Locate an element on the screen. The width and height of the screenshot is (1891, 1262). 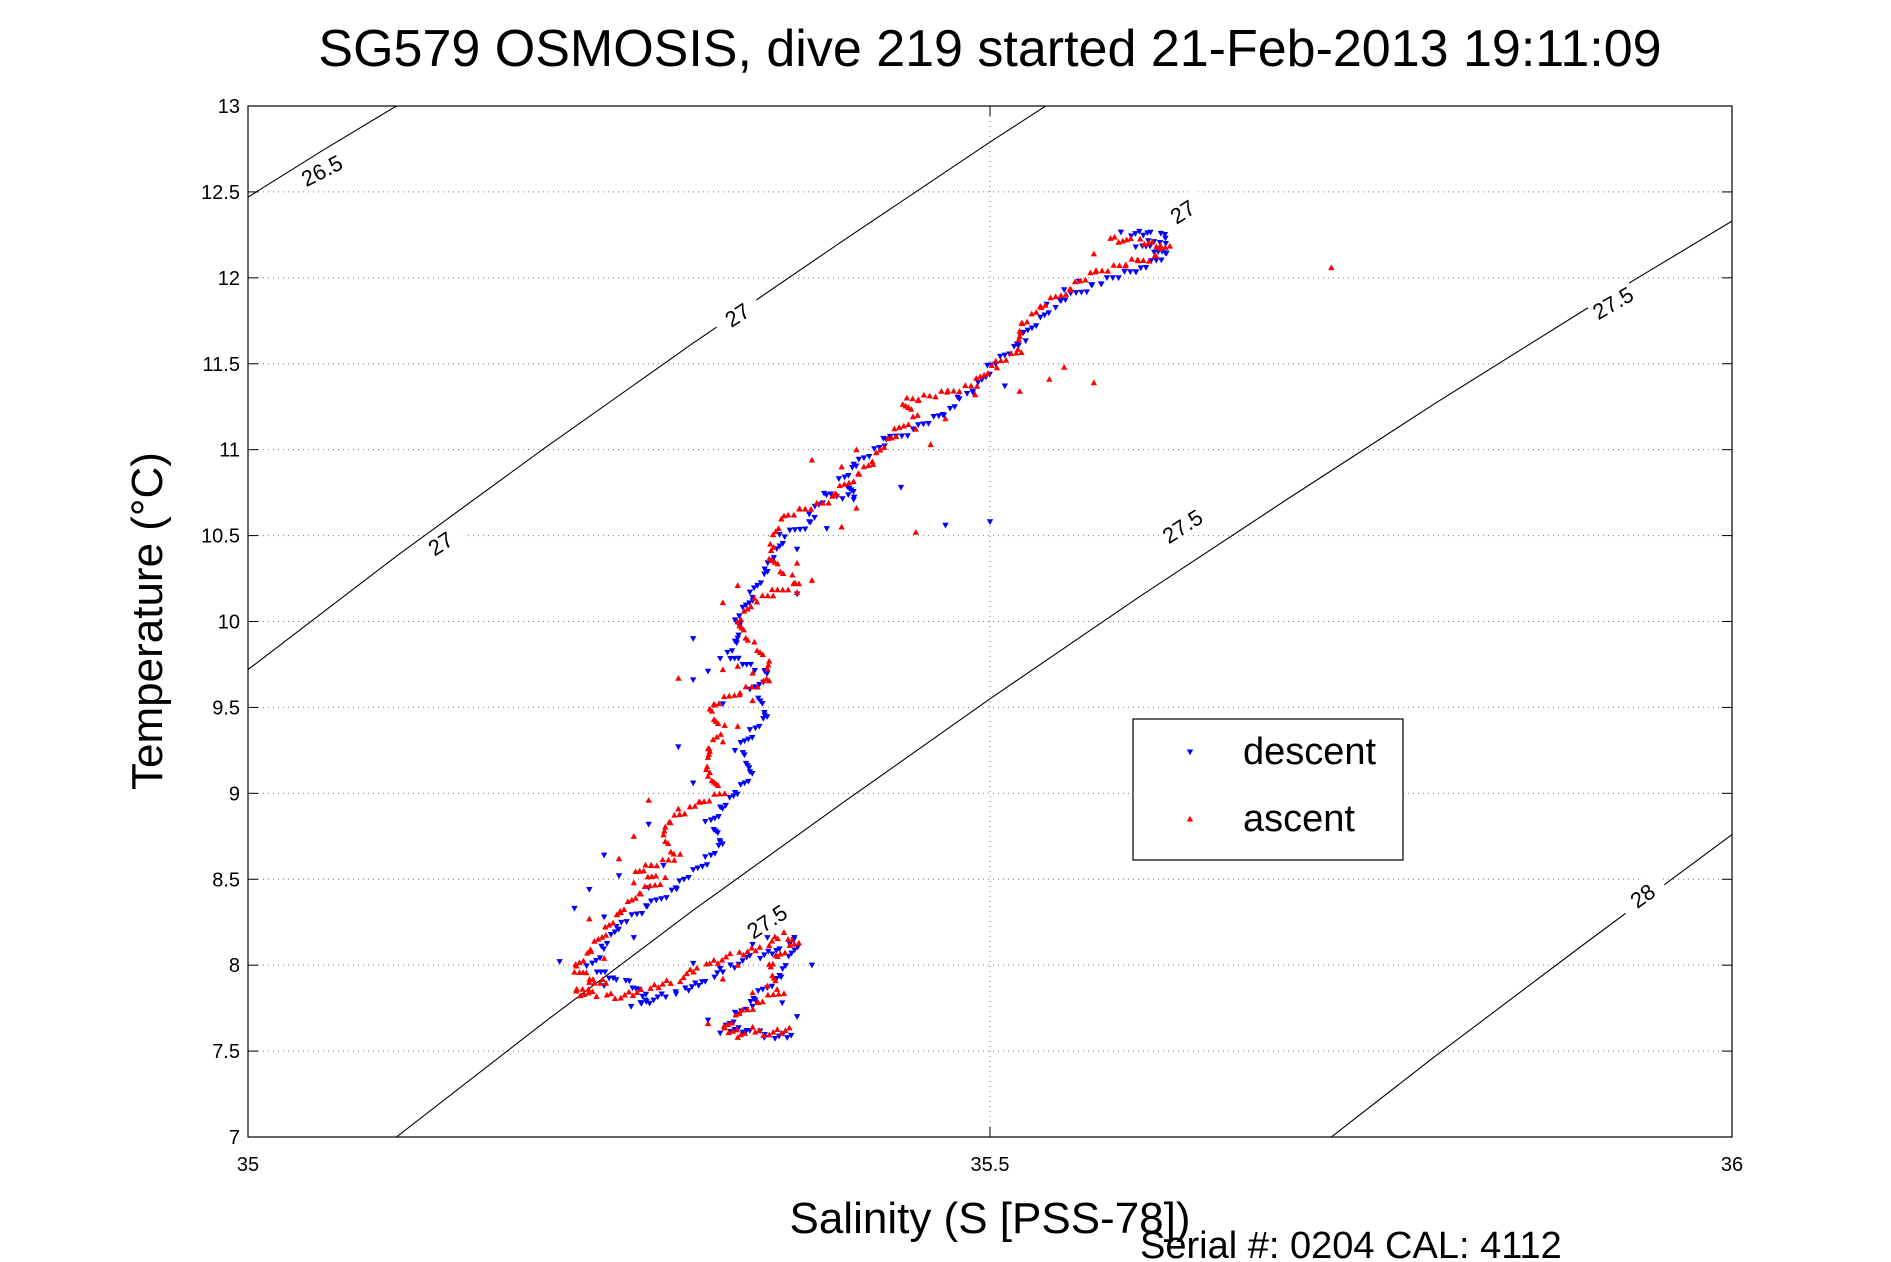
contour-label-bg is located at coordinates (321, 169).